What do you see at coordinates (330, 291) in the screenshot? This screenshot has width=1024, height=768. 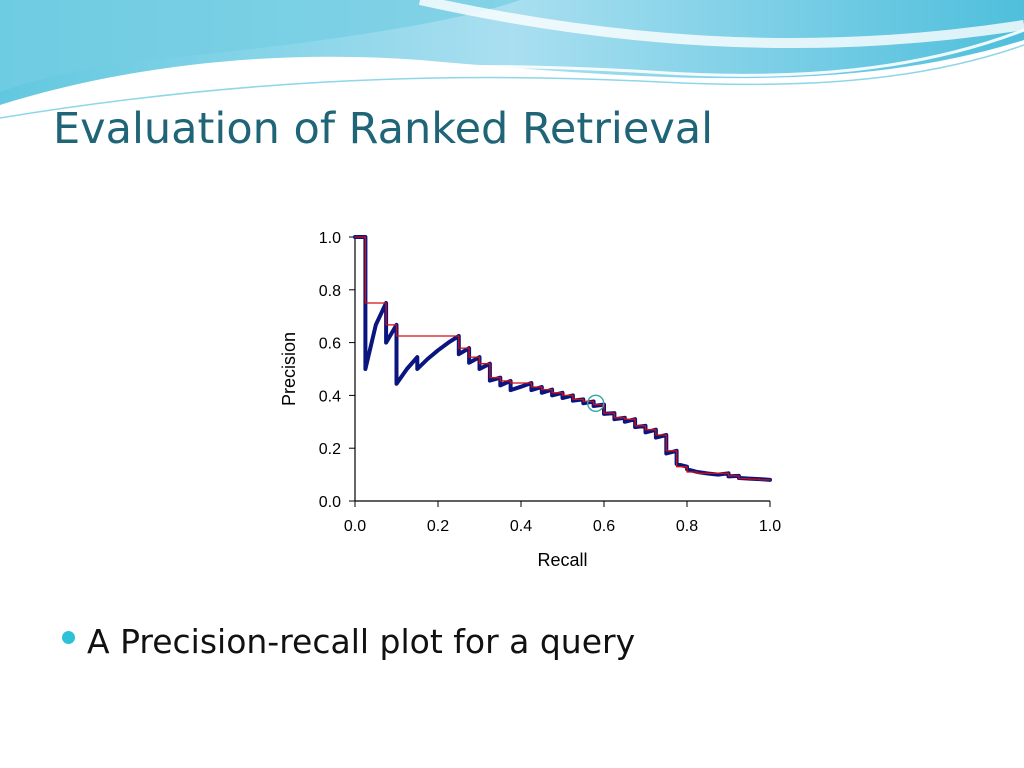 I see `y-tick-label: 0.8` at bounding box center [330, 291].